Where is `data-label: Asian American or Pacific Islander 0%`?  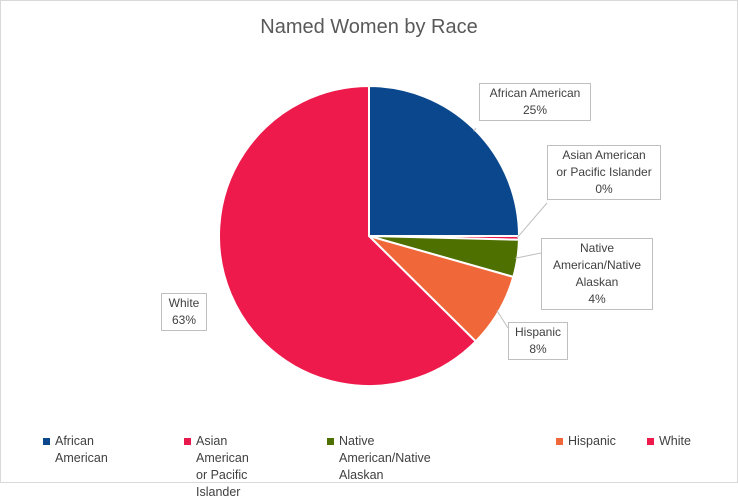 data-label: Asian American or Pacific Islander 0% is located at coordinates (604, 172).